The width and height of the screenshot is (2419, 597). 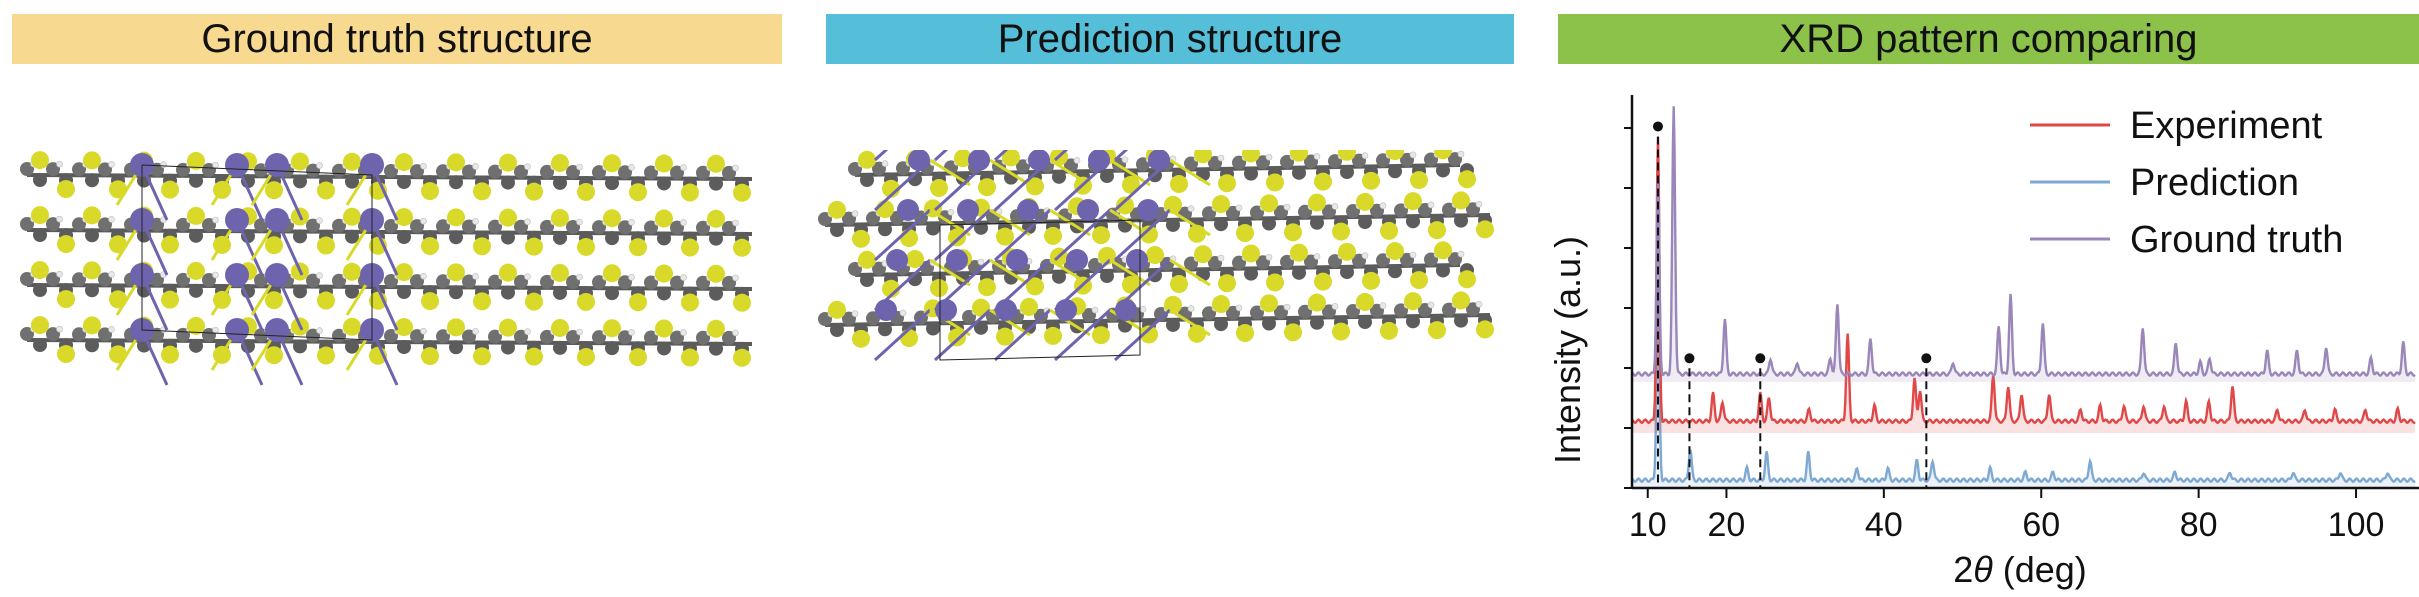 I want to click on x-tick-label: 20, so click(x=1727, y=525).